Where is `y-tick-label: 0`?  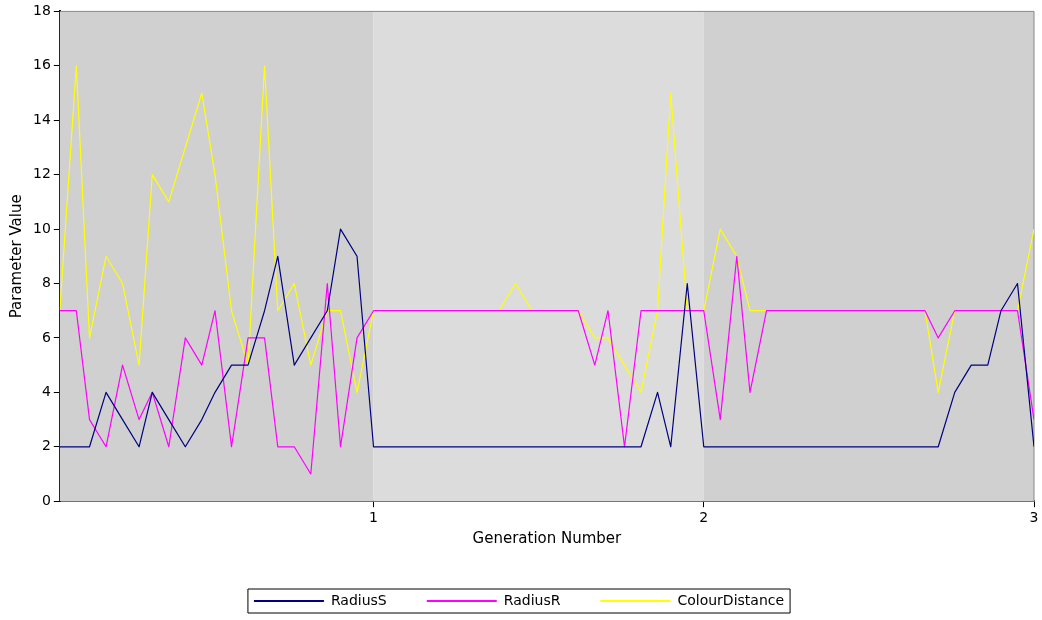
y-tick-label: 0 is located at coordinates (46, 499).